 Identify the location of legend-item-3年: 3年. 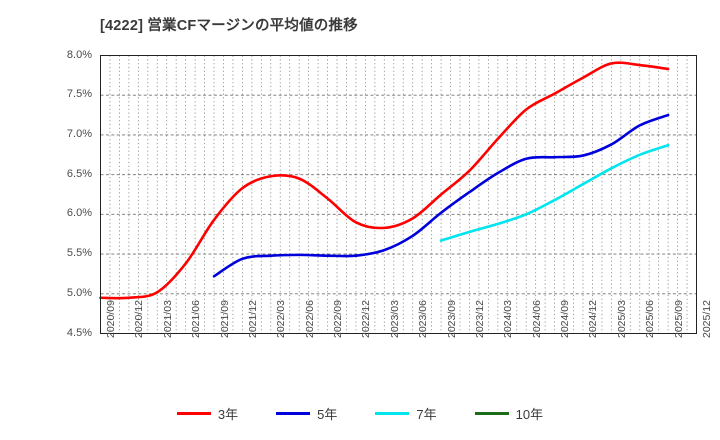
(207, 413).